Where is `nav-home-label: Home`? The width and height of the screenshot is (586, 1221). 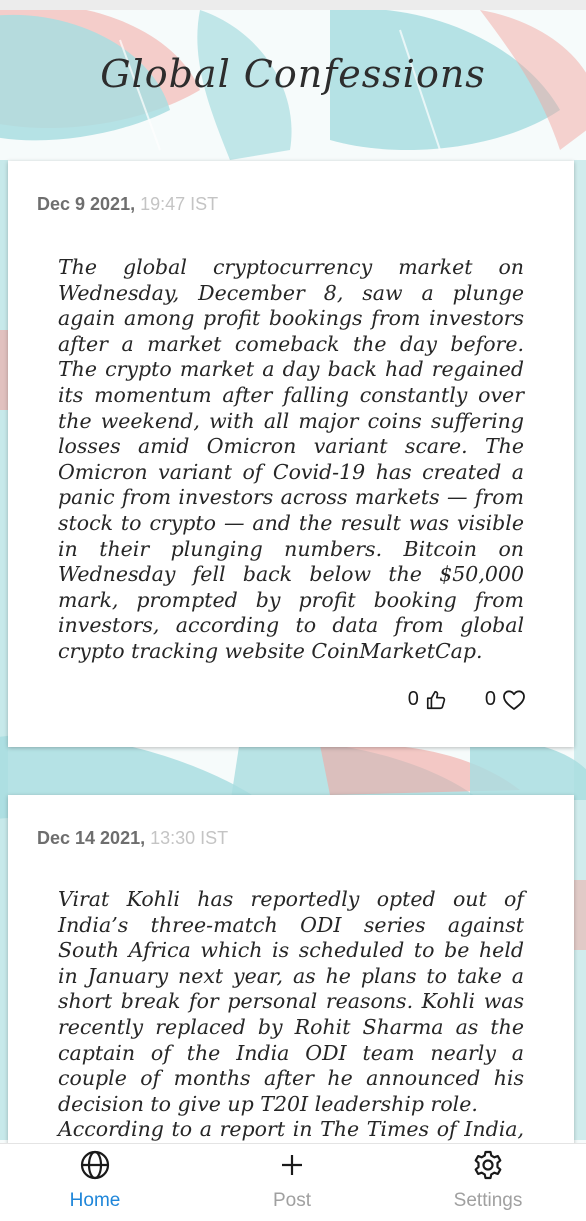
nav-home-label: Home is located at coordinates (95, 1201).